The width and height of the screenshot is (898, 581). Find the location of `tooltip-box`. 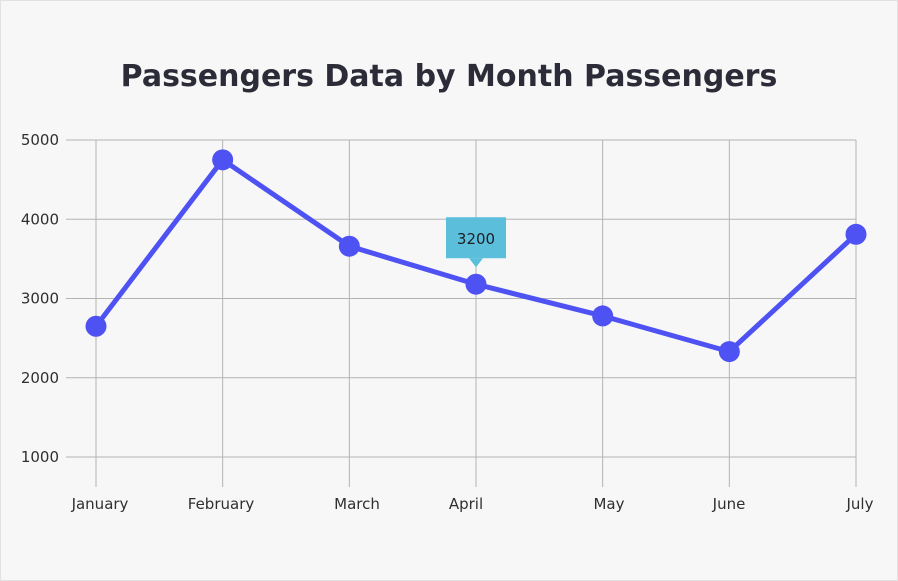

tooltip-box is located at coordinates (476, 238).